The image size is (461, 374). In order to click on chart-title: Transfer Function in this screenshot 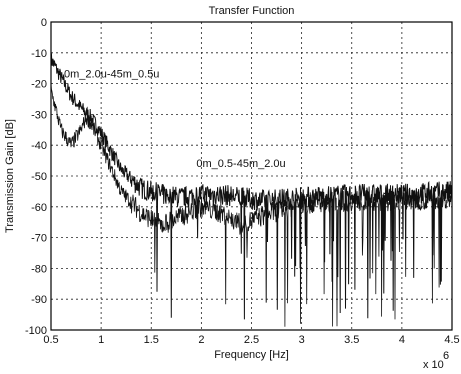, I will do `click(252, 11)`.